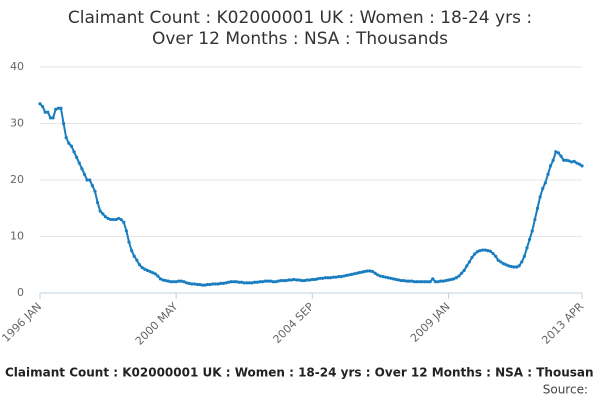 The height and width of the screenshot is (404, 600). What do you see at coordinates (300, 39) in the screenshot?
I see `chart-title: Over 12 Months : NSA : Thousands` at bounding box center [300, 39].